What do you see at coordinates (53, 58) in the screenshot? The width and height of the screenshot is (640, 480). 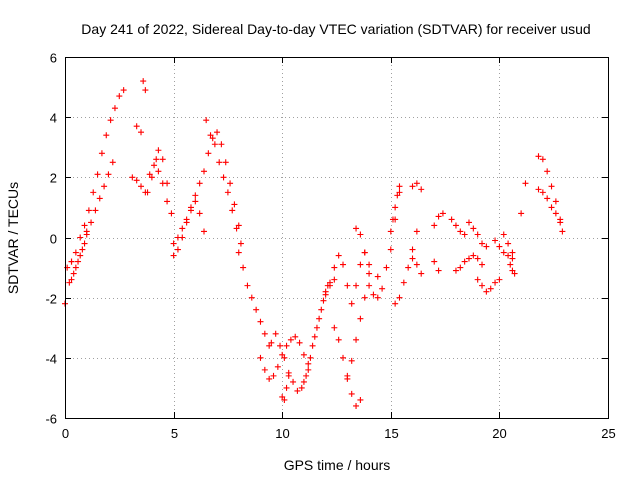 I see `y-tick-label: 6` at bounding box center [53, 58].